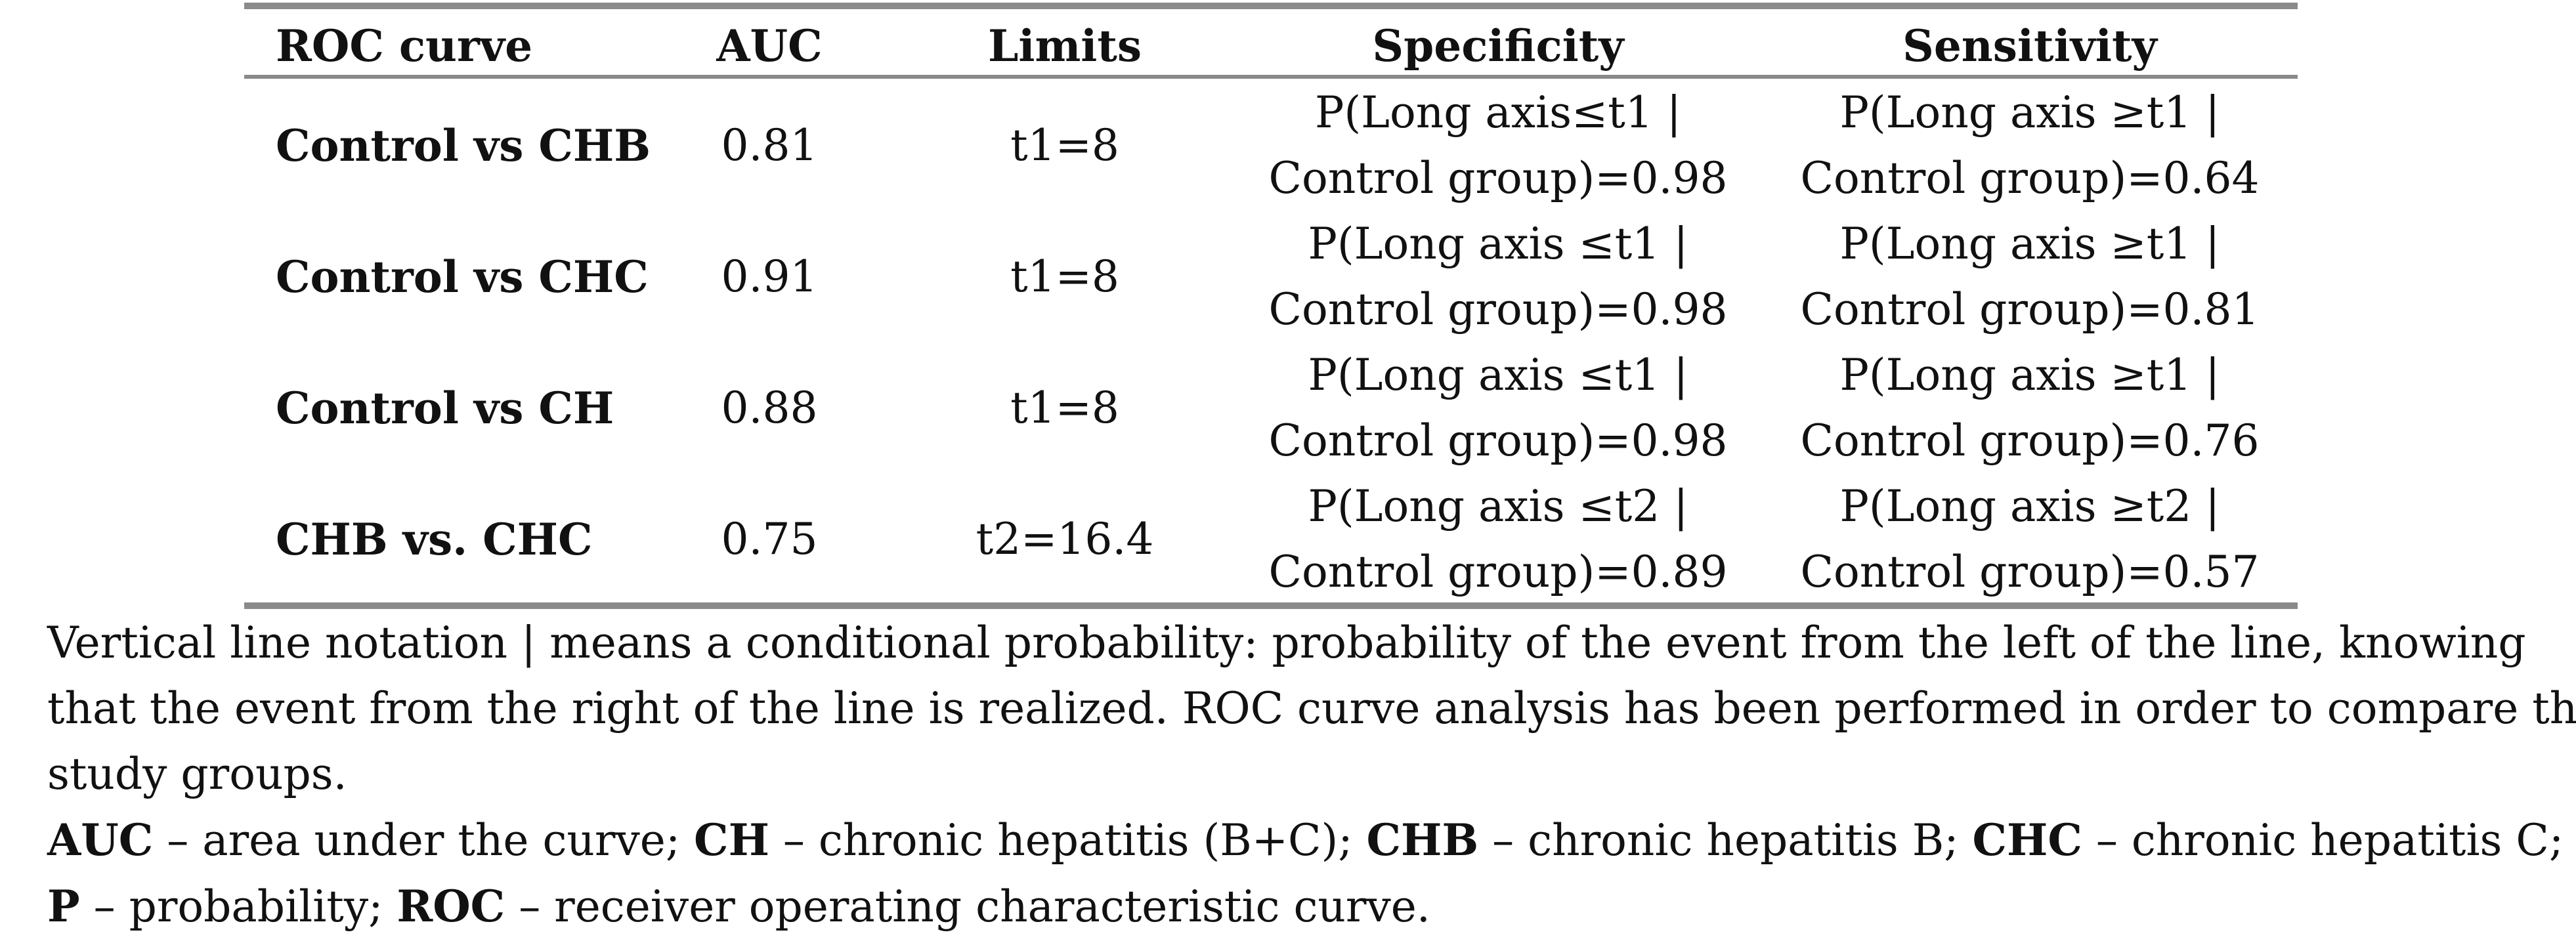 This screenshot has width=2576, height=945. I want to click on abbrev-definition: – probability;, so click(238, 906).